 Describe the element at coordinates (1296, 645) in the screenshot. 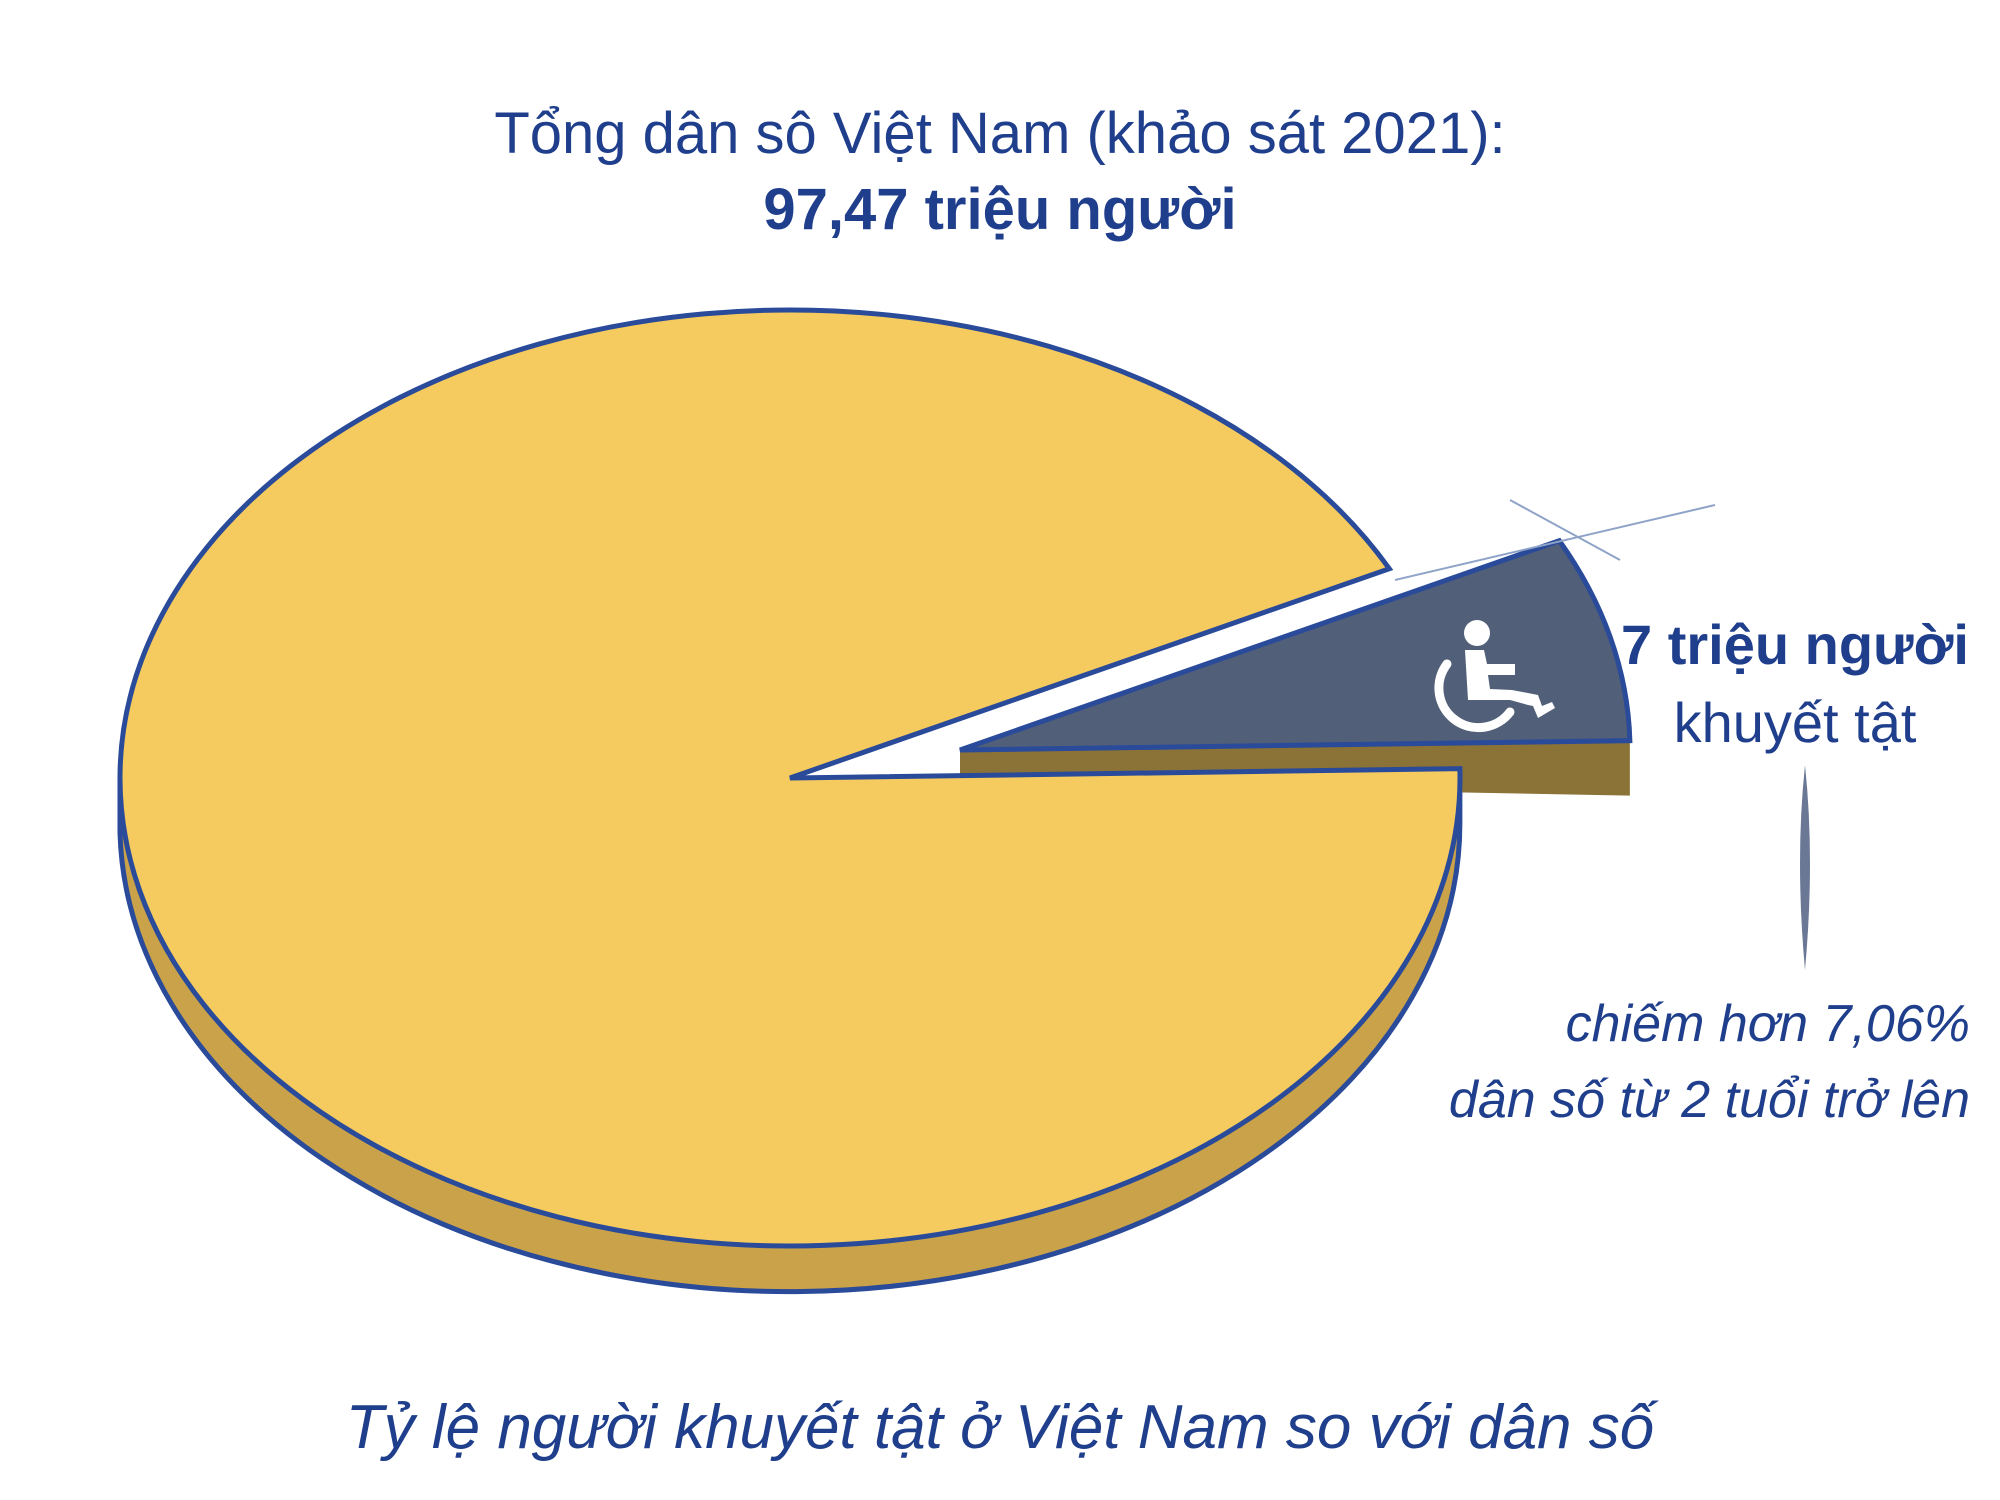

I see `pie-slice-disability` at that location.